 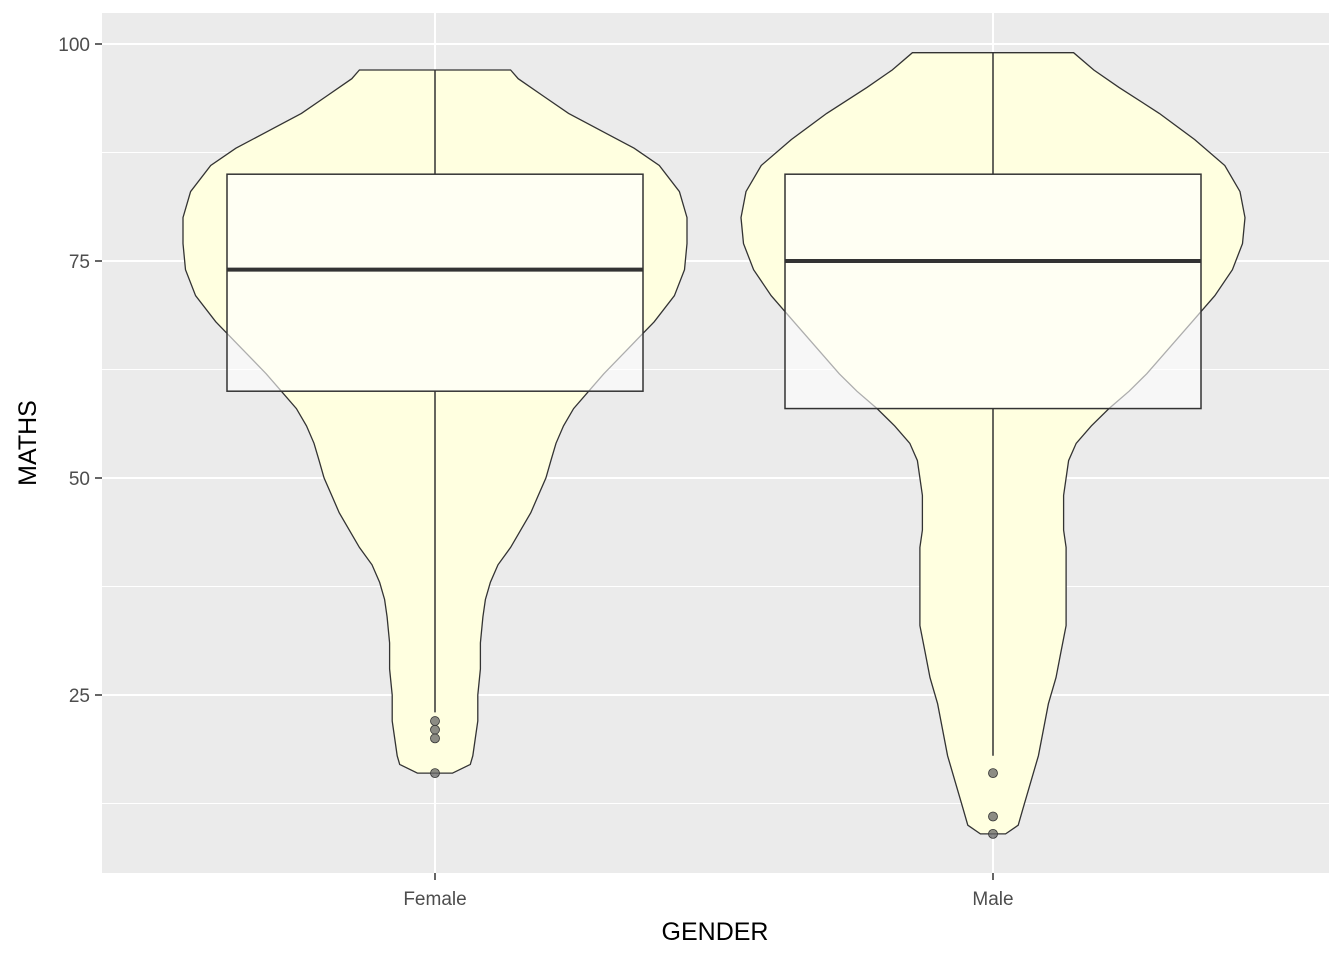 What do you see at coordinates (708, 891) in the screenshot?
I see `x-axis: Female Male` at bounding box center [708, 891].